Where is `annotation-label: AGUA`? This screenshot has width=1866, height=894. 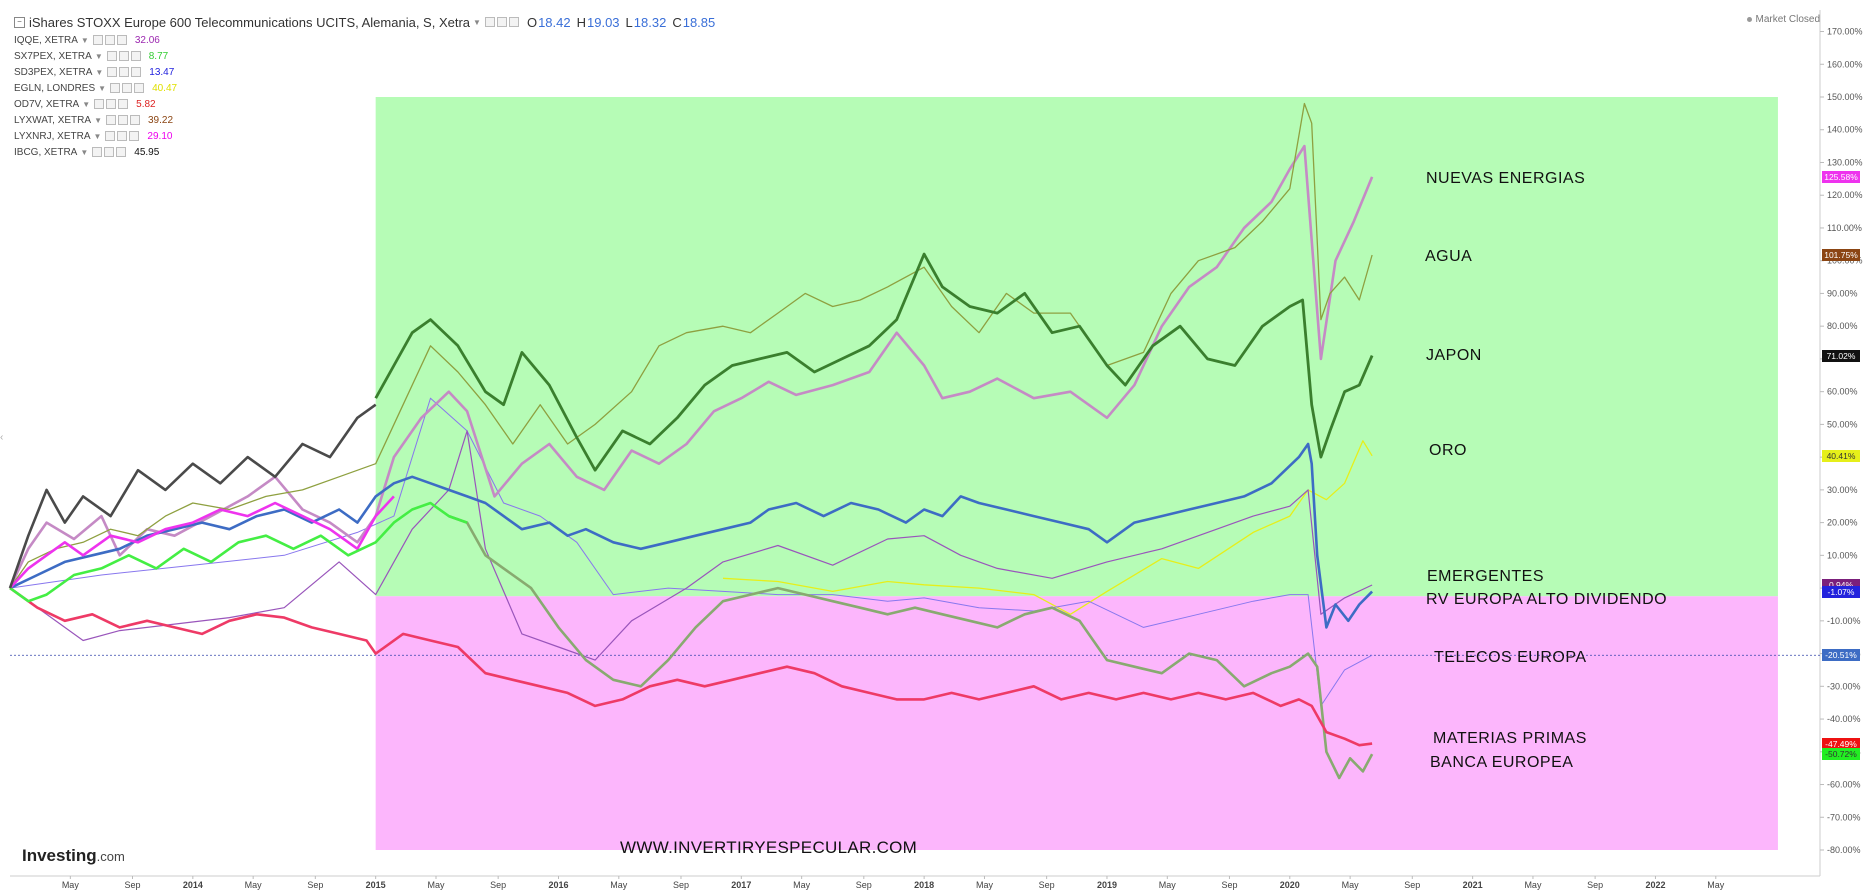
annotation-label: AGUA is located at coordinates (1449, 257).